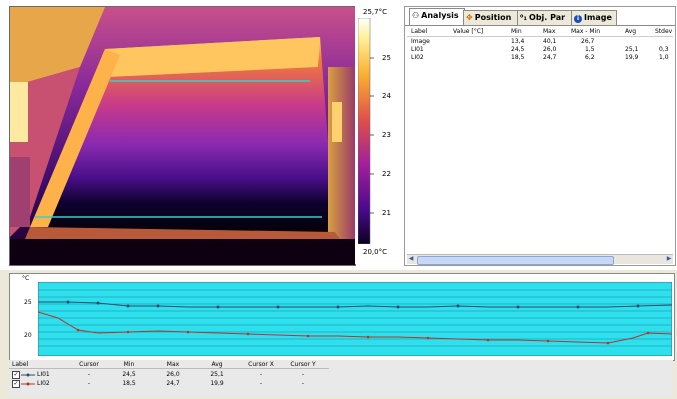 Image resolution: width=677 pixels, height=399 pixels. Describe the element at coordinates (417, 49) in the screenshot. I see `cell-label: LI01` at that location.